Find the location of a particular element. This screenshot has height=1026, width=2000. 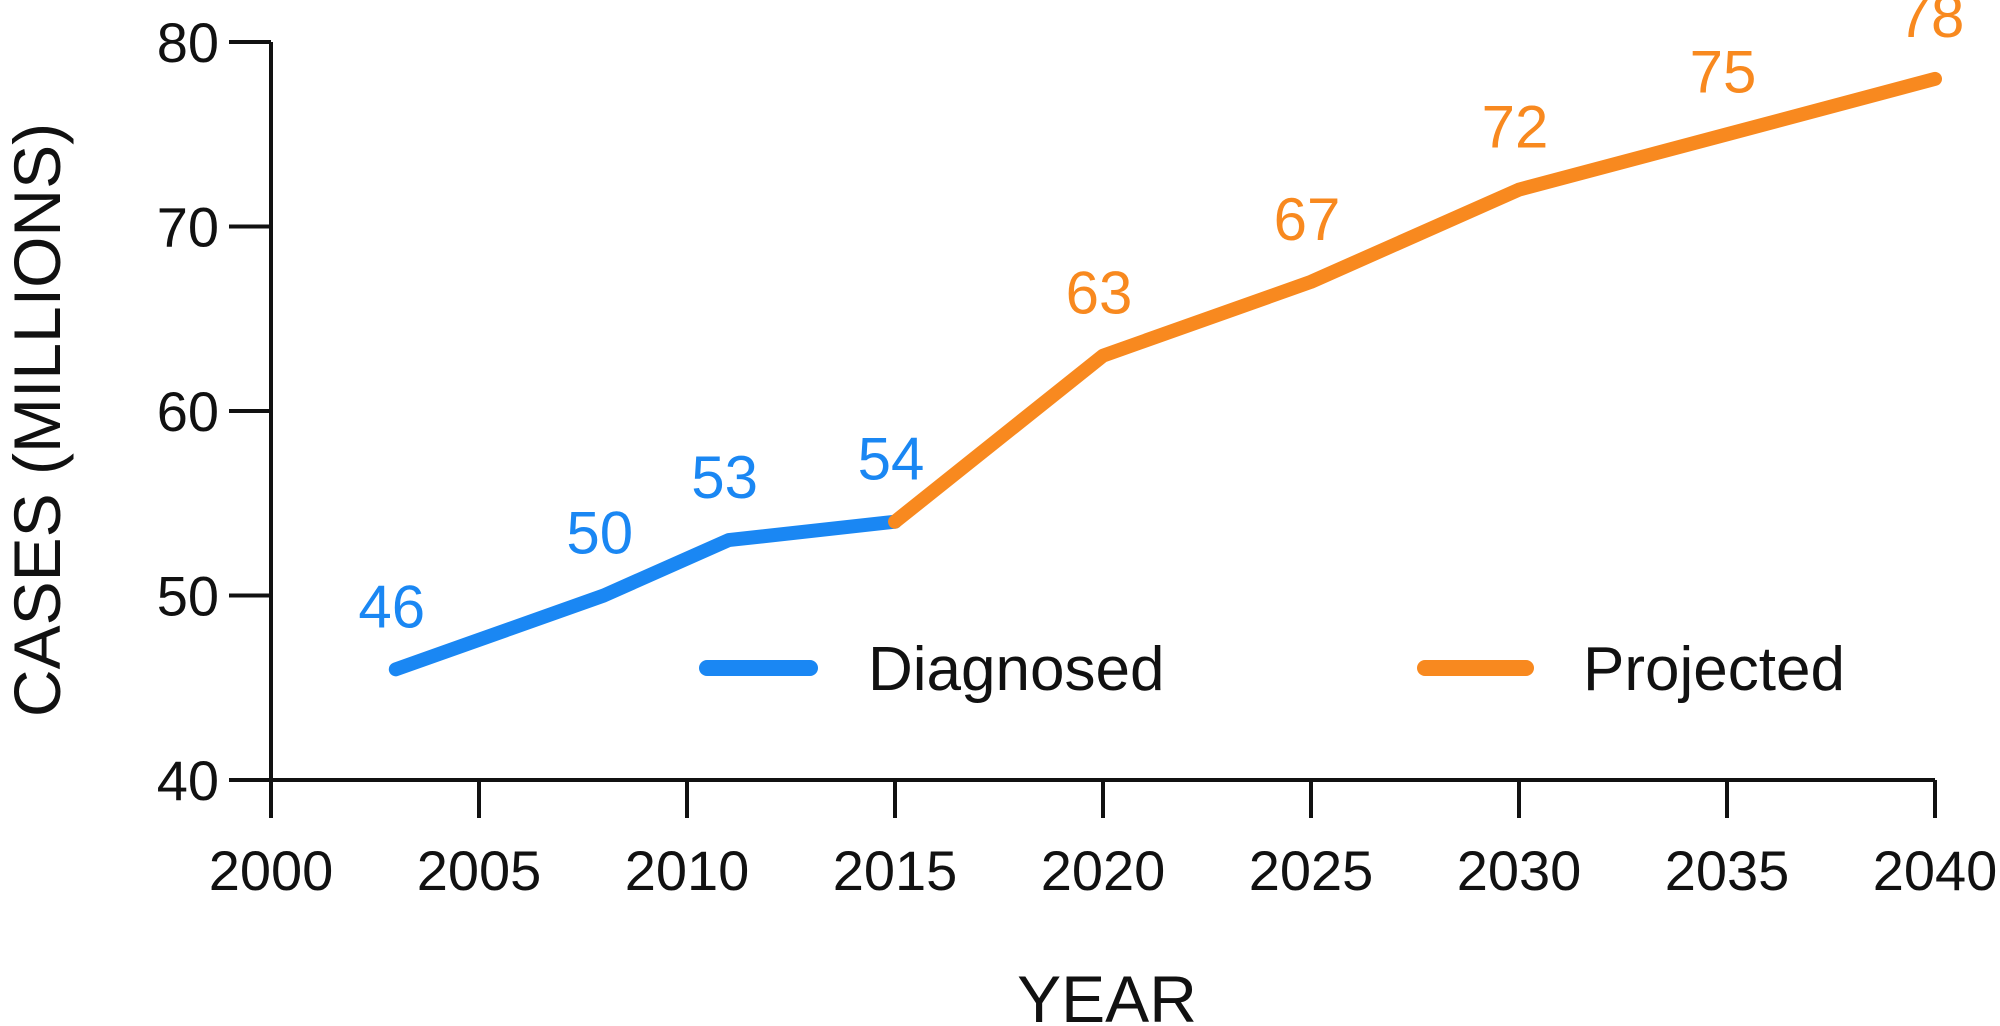

x-tick-label: 2030 is located at coordinates (1519, 870).